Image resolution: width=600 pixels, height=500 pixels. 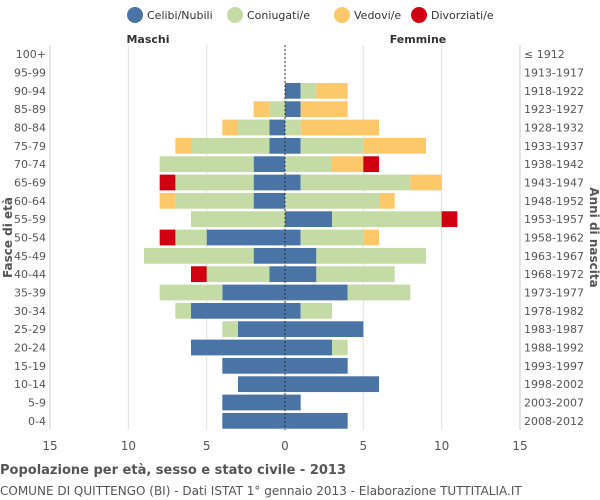 I want to click on bar-male-40-44-celibi-nubili, so click(x=277, y=274).